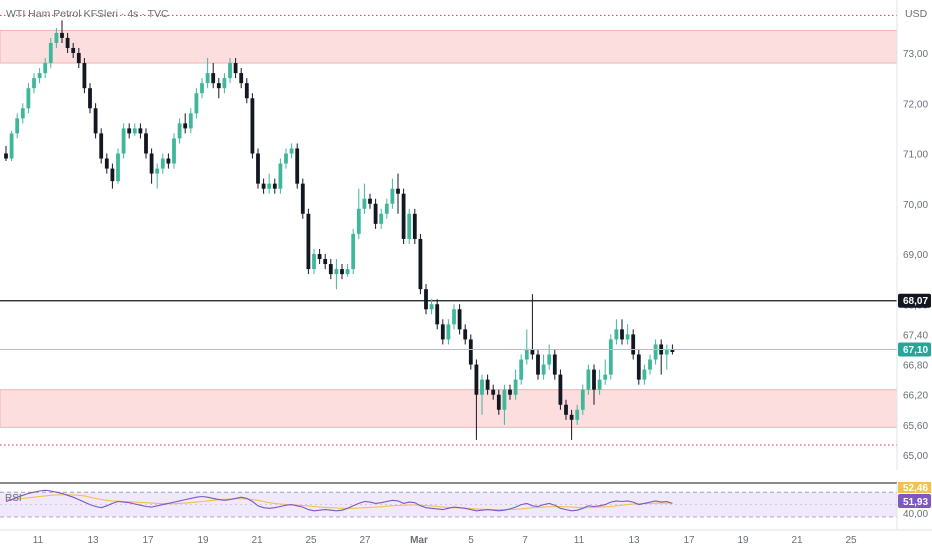 The height and width of the screenshot is (550, 932). Describe the element at coordinates (915, 301) in the screenshot. I see `level-price-tag-text: 68,07` at that location.